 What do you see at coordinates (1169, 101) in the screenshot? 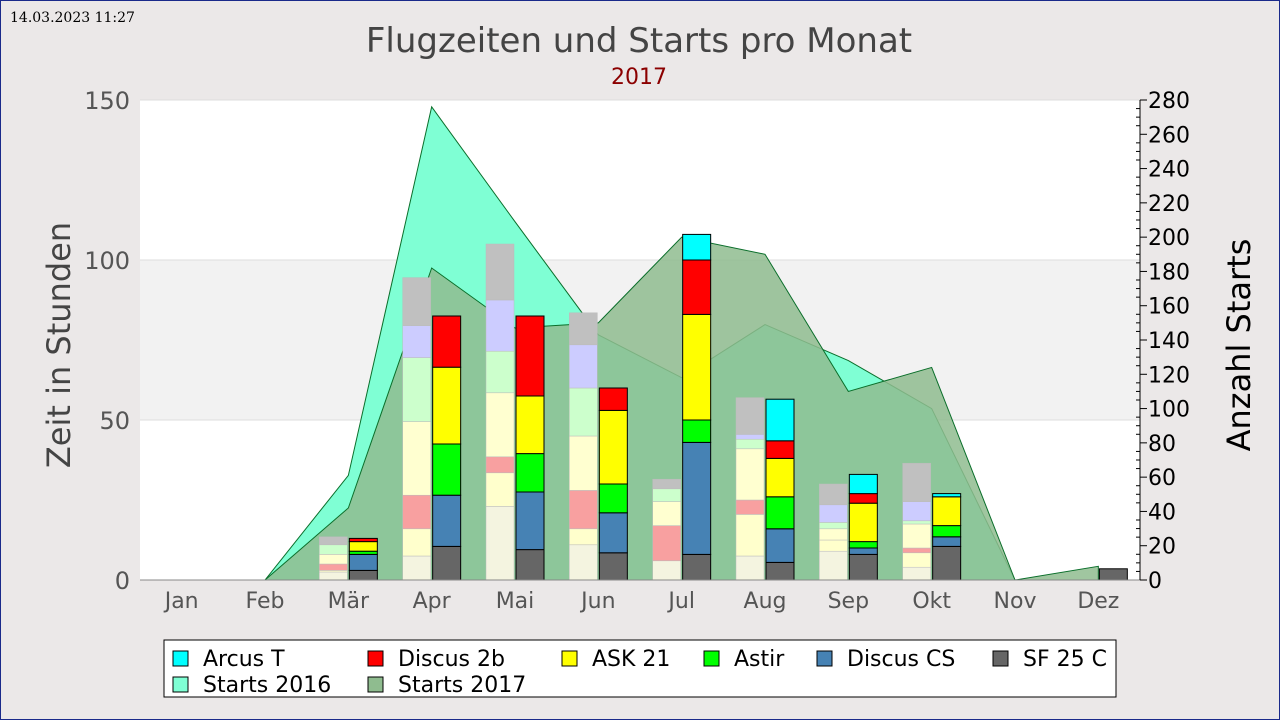
I see `y2-tick-label: 280` at bounding box center [1169, 101].